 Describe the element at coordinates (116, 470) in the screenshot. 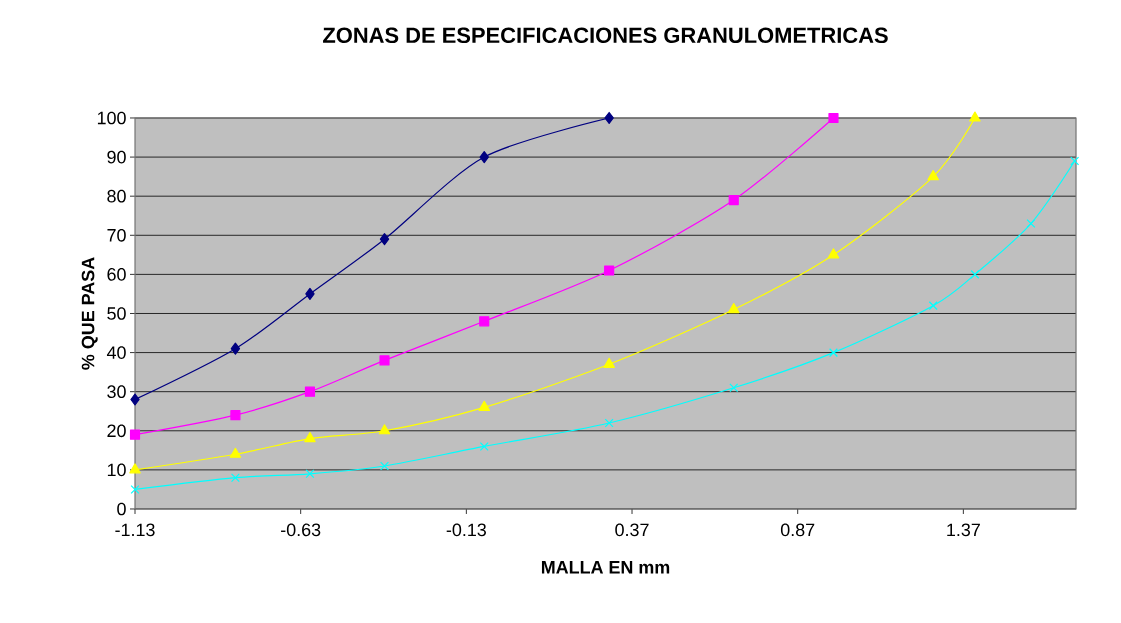

I see `y-tick-label: 10` at that location.